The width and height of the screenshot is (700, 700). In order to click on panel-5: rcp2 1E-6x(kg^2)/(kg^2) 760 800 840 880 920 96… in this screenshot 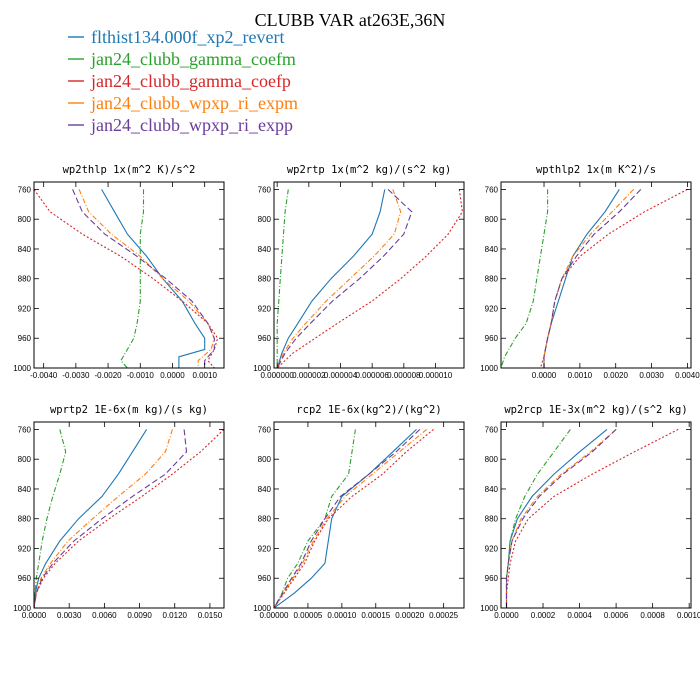, I will do `click(359, 512)`.